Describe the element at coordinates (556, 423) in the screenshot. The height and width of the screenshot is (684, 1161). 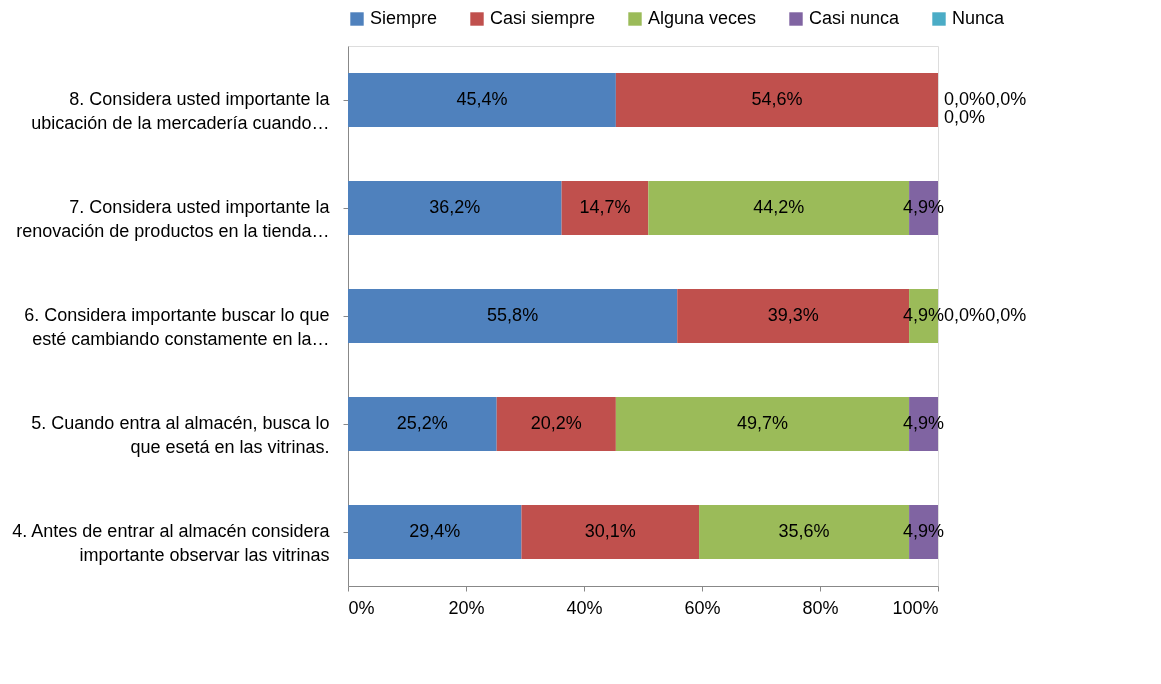
I see `data-label: 20,2%` at that location.